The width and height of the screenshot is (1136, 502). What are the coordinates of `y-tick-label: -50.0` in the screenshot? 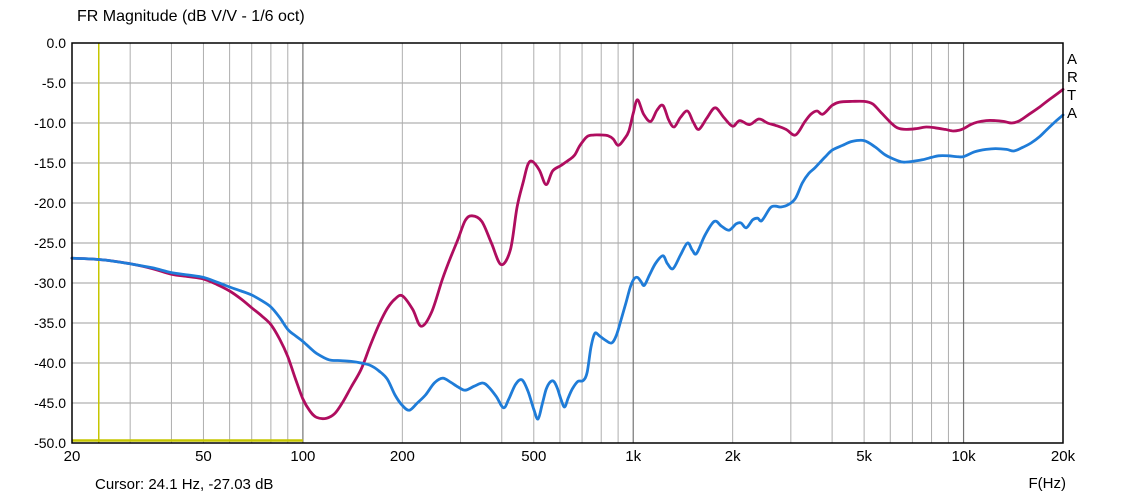 It's located at (50, 443).